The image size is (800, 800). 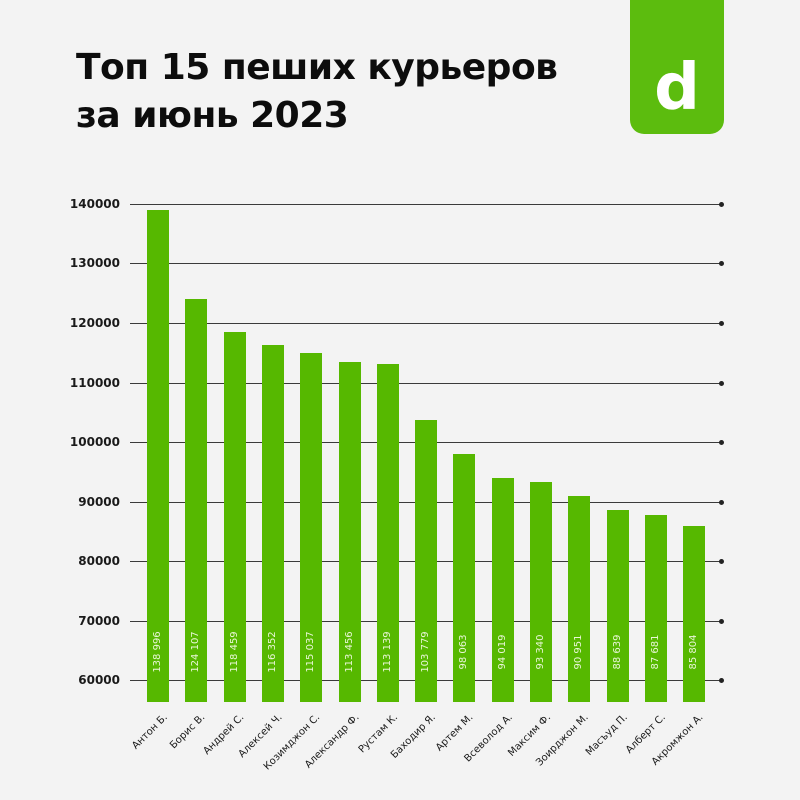 I want to click on bar-value-label: 103 779, so click(x=425, y=652).